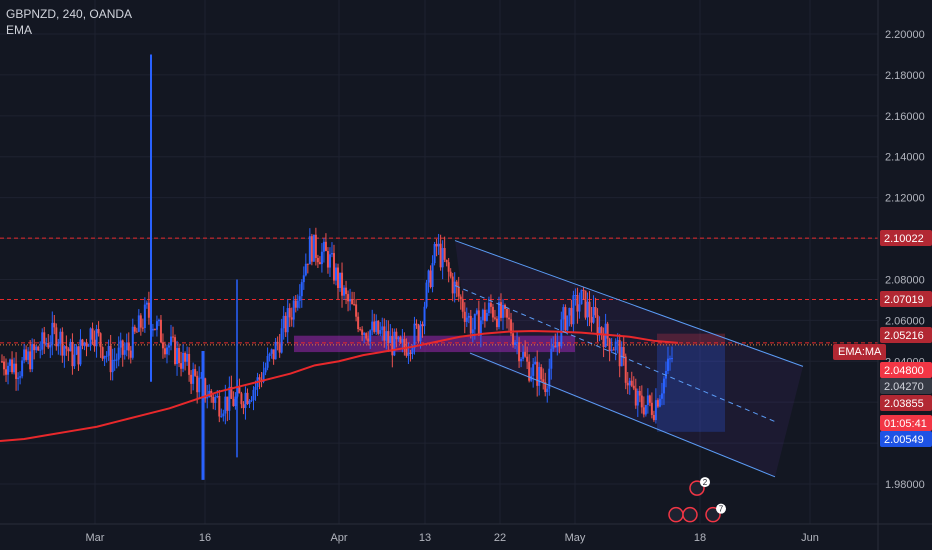 Image resolution: width=932 pixels, height=550 pixels. Describe the element at coordinates (691, 339) in the screenshot. I see `position-stop-zone` at that location.